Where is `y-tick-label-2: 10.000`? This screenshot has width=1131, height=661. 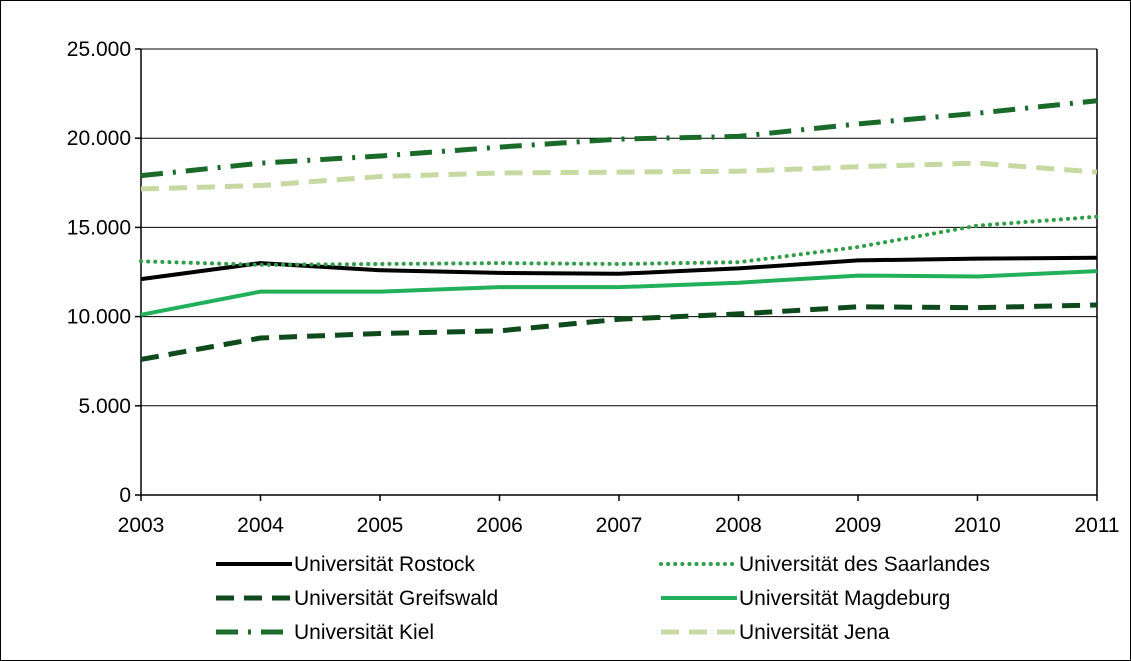 y-tick-label-2: 10.000 is located at coordinates (99, 317).